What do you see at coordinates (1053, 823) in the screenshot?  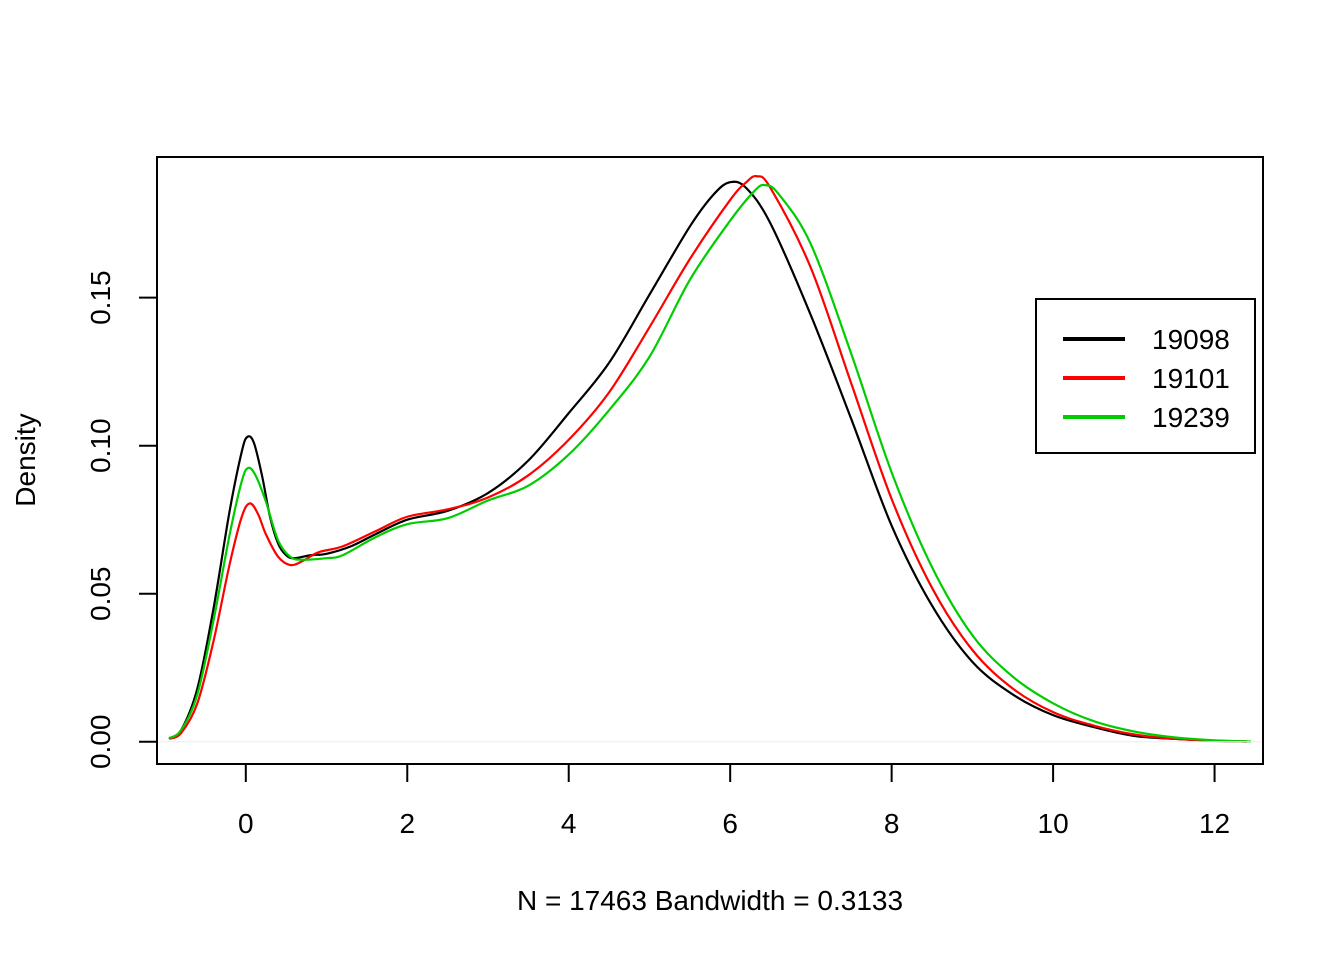 I see `x-tick-label: 10` at bounding box center [1053, 823].